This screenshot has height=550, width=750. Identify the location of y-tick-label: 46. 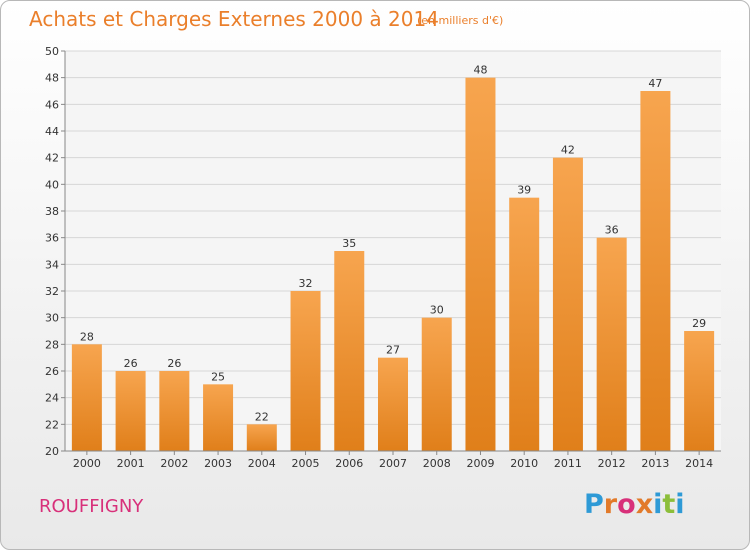
(52, 104).